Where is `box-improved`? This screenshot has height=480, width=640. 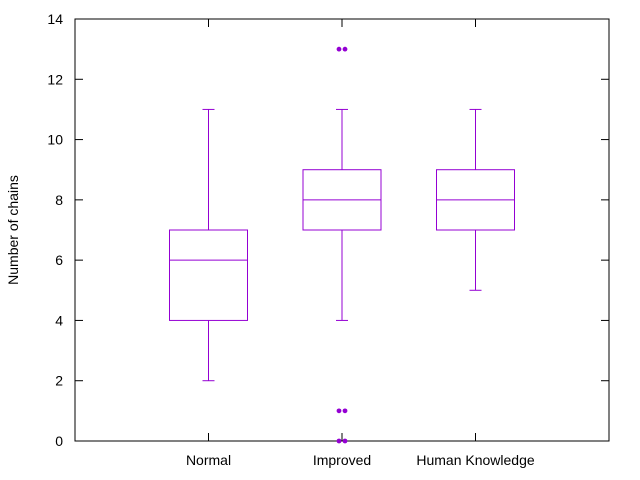
box-improved is located at coordinates (342, 245).